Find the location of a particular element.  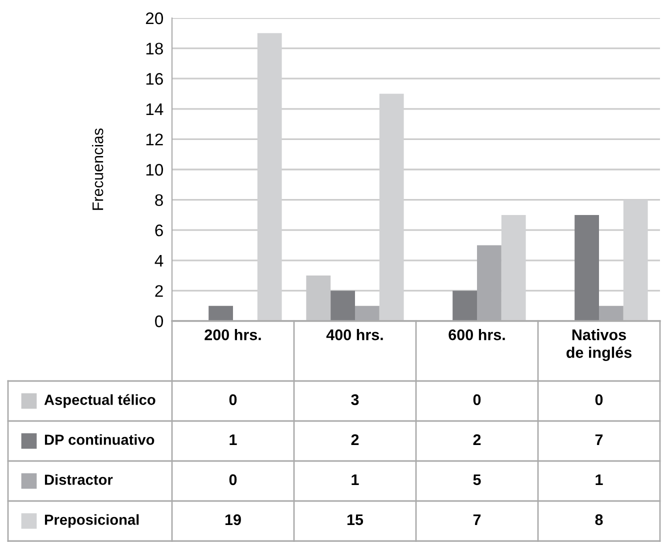

x-tick-label: 400 hrs. is located at coordinates (354, 334).